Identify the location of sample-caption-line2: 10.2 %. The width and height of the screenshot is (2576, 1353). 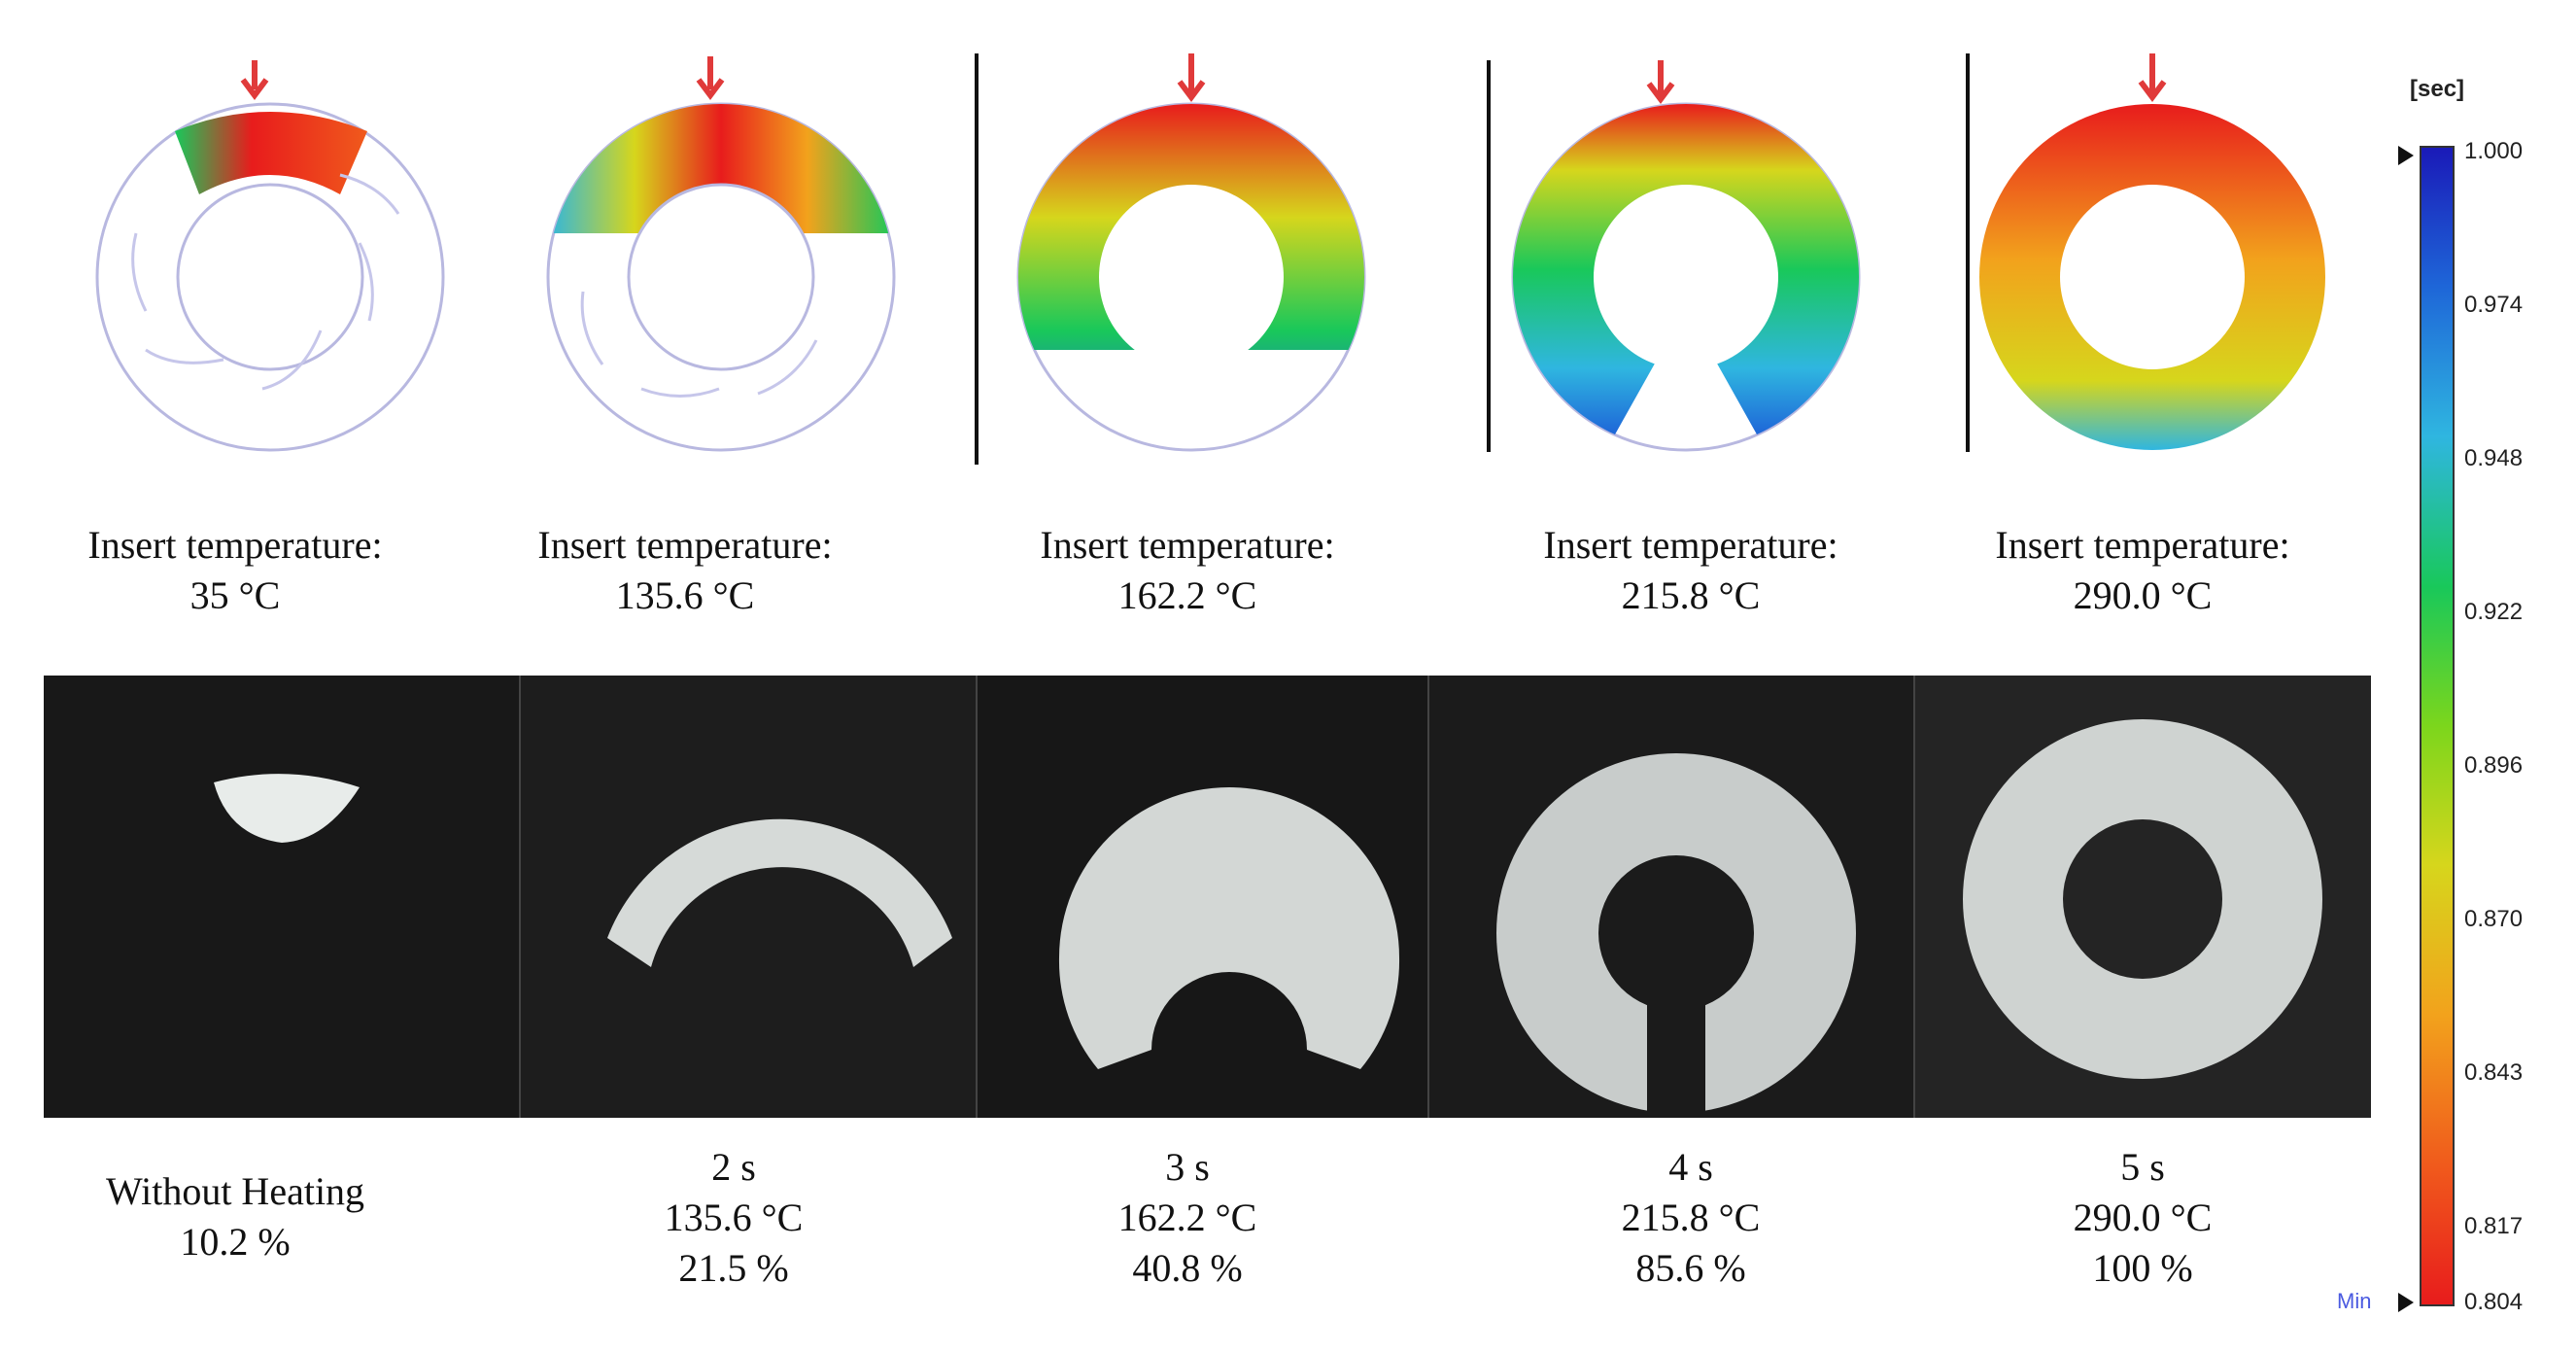
(235, 1242).